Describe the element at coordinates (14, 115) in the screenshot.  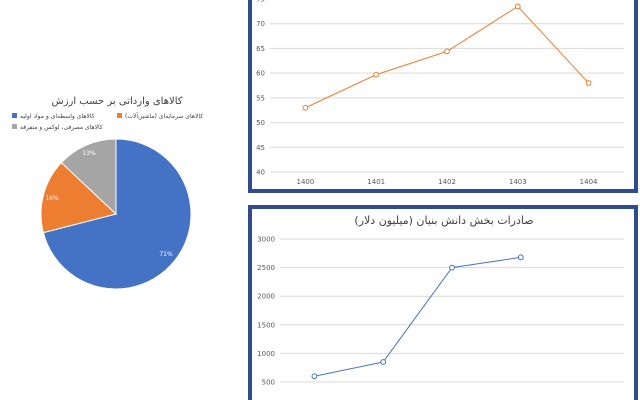
I see `legend-swatch-intermediate` at that location.